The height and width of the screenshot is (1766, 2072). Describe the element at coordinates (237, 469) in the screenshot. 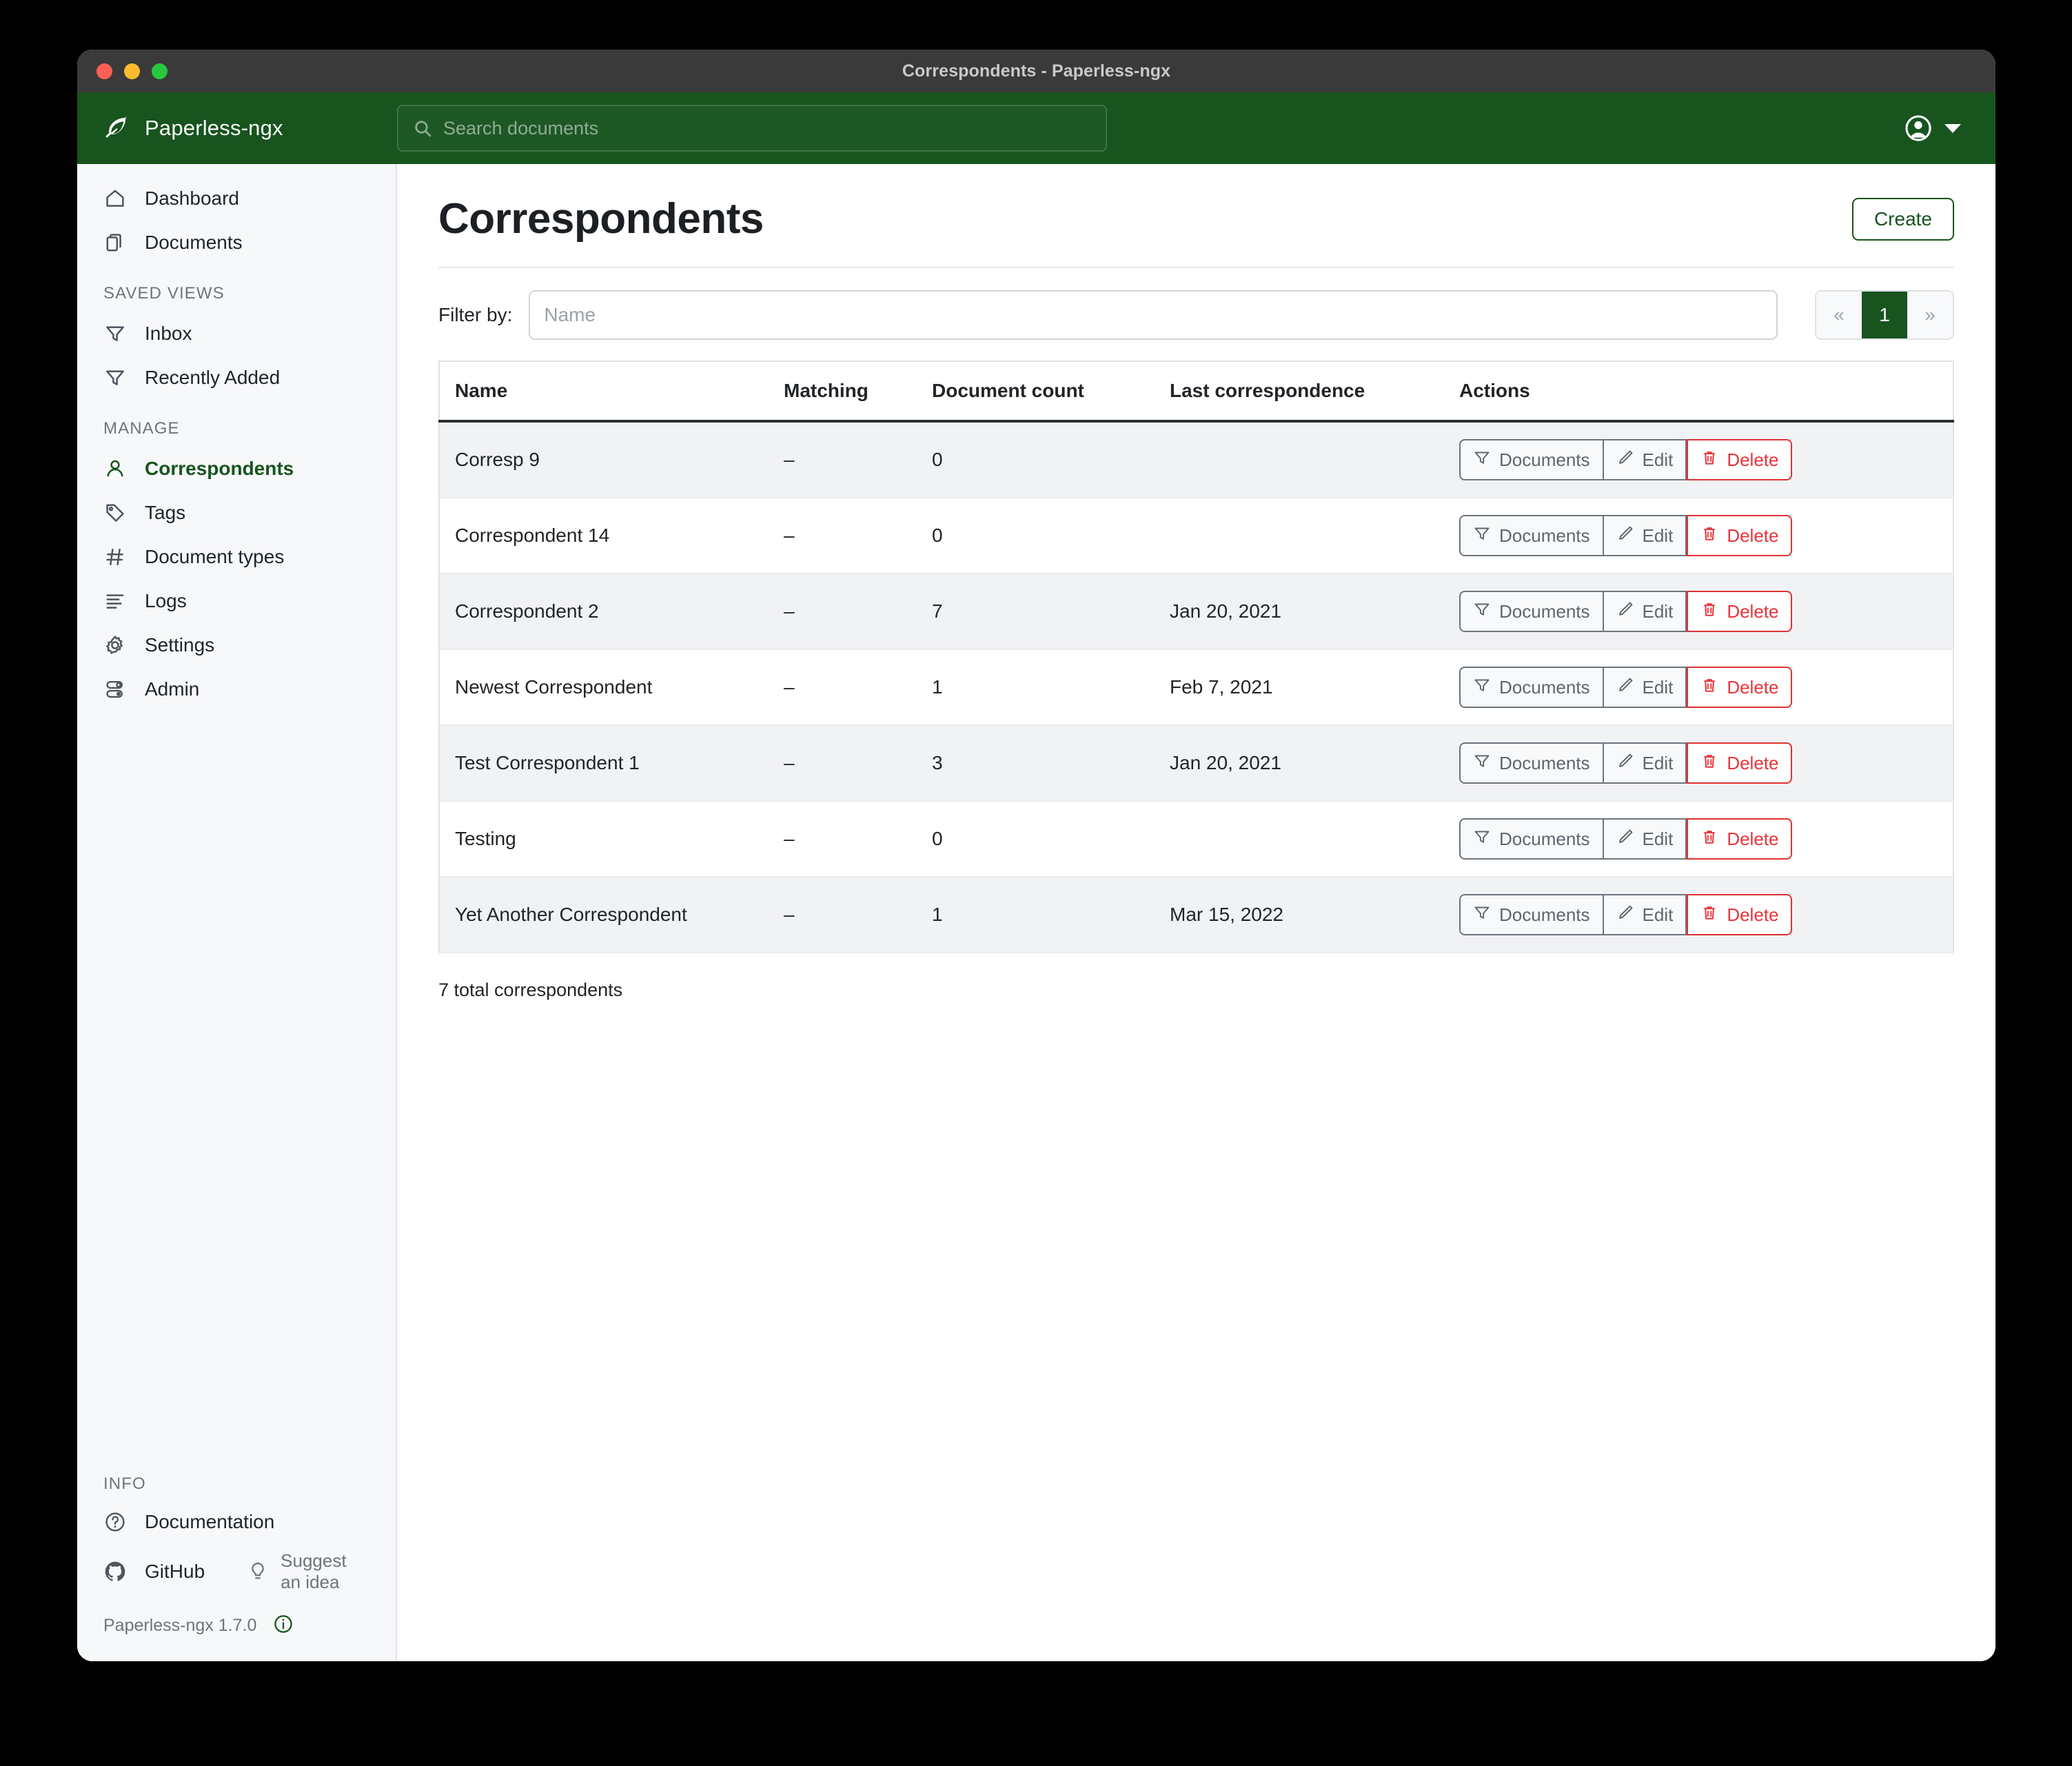

I see `sidebar-item-correspondents: Correspondents` at that location.